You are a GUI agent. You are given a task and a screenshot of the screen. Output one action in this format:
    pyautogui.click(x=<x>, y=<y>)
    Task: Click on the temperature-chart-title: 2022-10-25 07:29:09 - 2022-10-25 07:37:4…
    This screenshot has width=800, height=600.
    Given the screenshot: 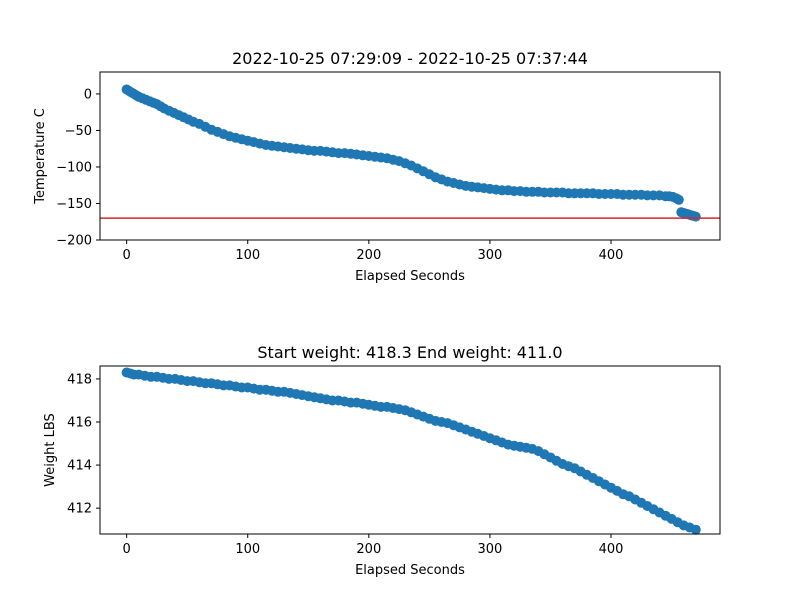 What is the action you would take?
    pyautogui.click(x=410, y=58)
    